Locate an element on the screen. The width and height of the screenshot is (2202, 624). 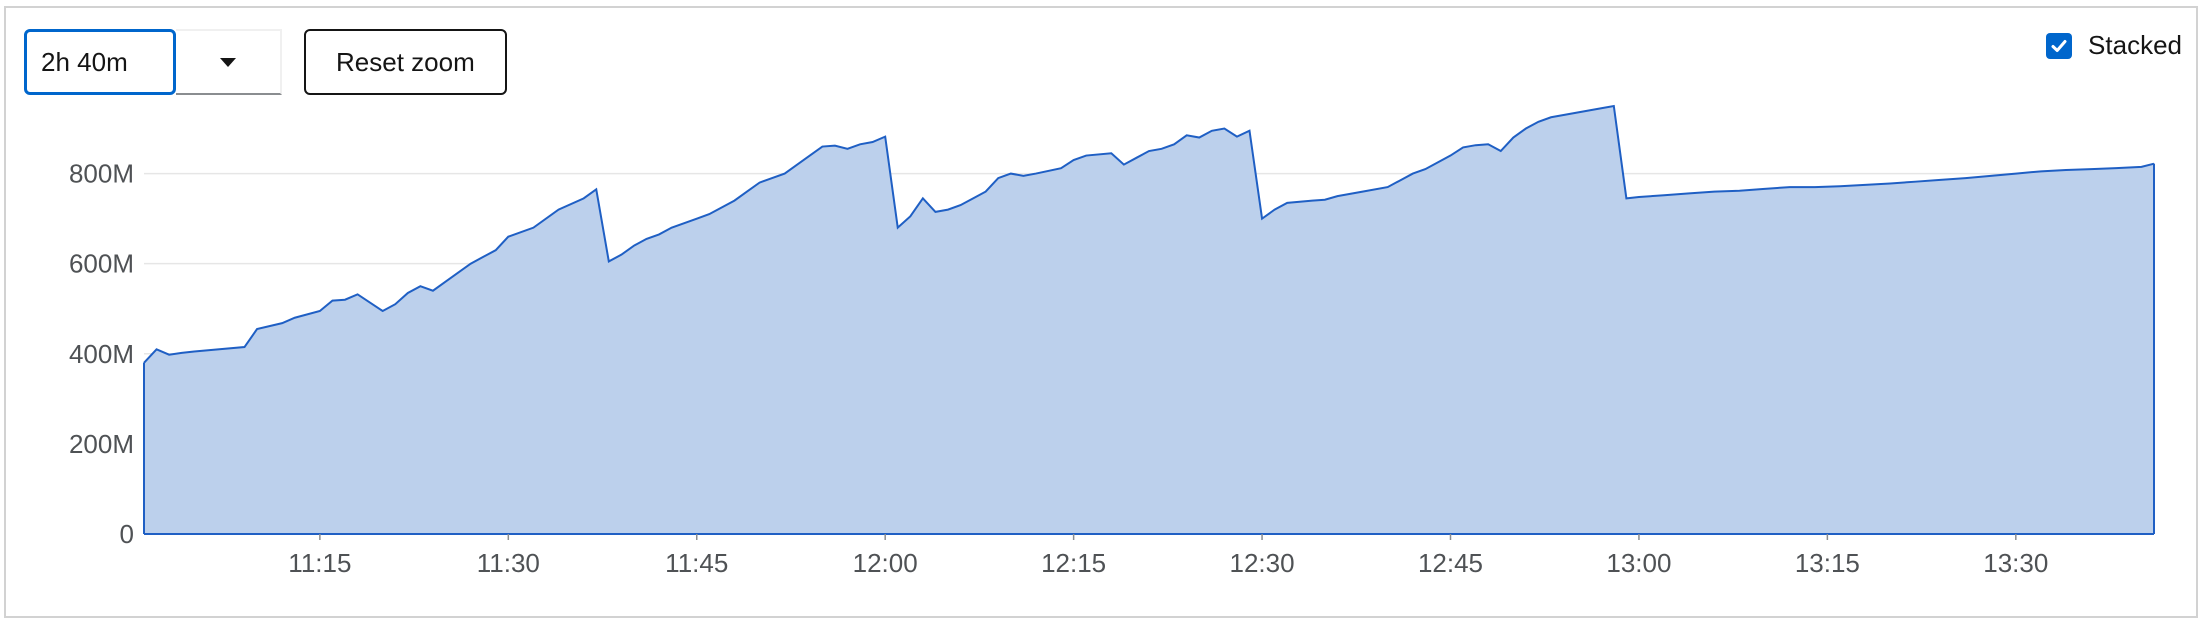
caret-down-icon is located at coordinates (228, 62).